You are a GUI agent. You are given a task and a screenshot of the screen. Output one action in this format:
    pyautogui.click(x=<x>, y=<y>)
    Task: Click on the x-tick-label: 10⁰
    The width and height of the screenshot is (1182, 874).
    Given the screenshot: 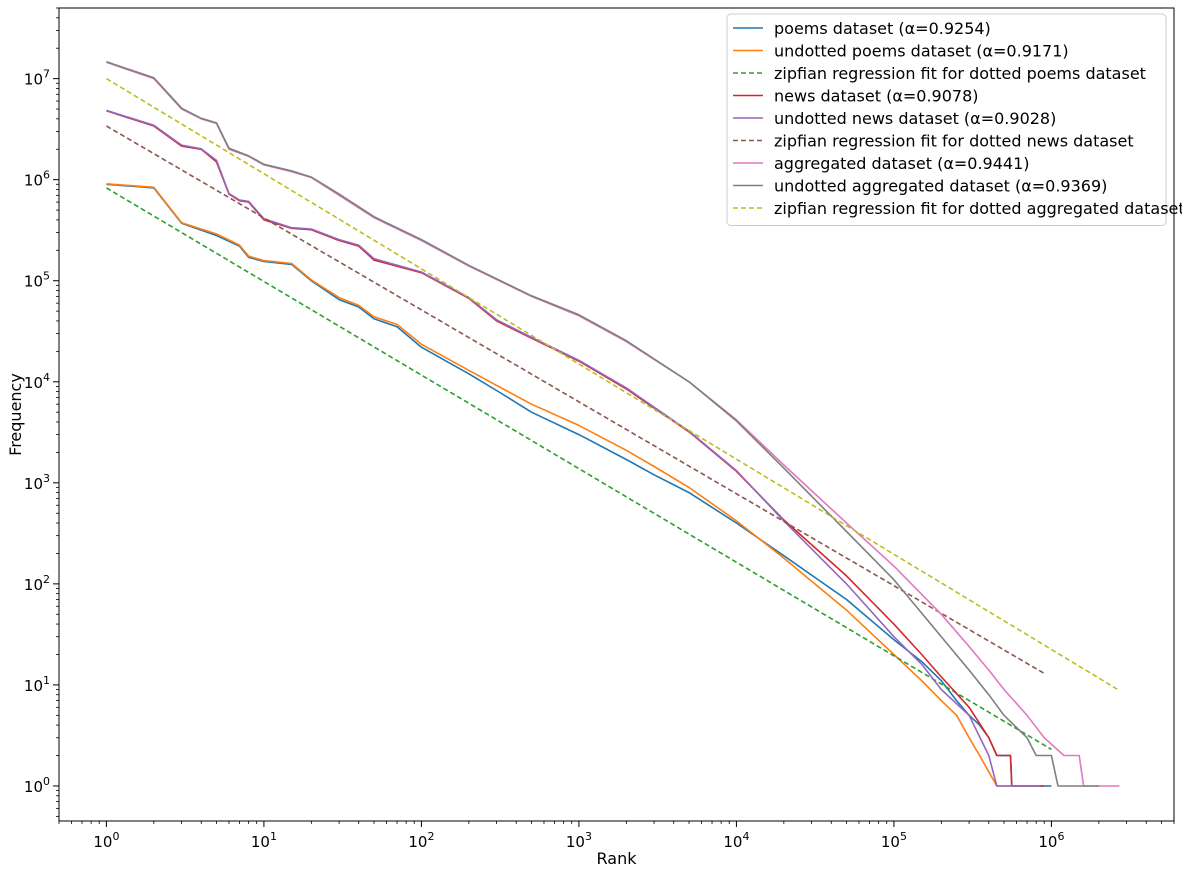 What is the action you would take?
    pyautogui.click(x=106, y=840)
    